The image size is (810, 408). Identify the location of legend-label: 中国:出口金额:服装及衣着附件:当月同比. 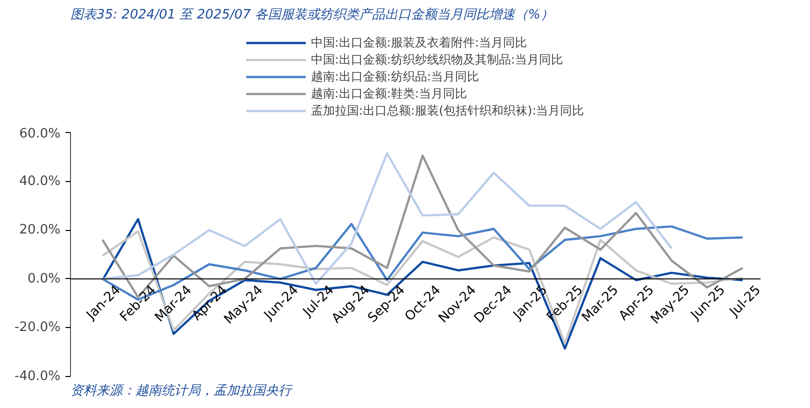
(418, 42).